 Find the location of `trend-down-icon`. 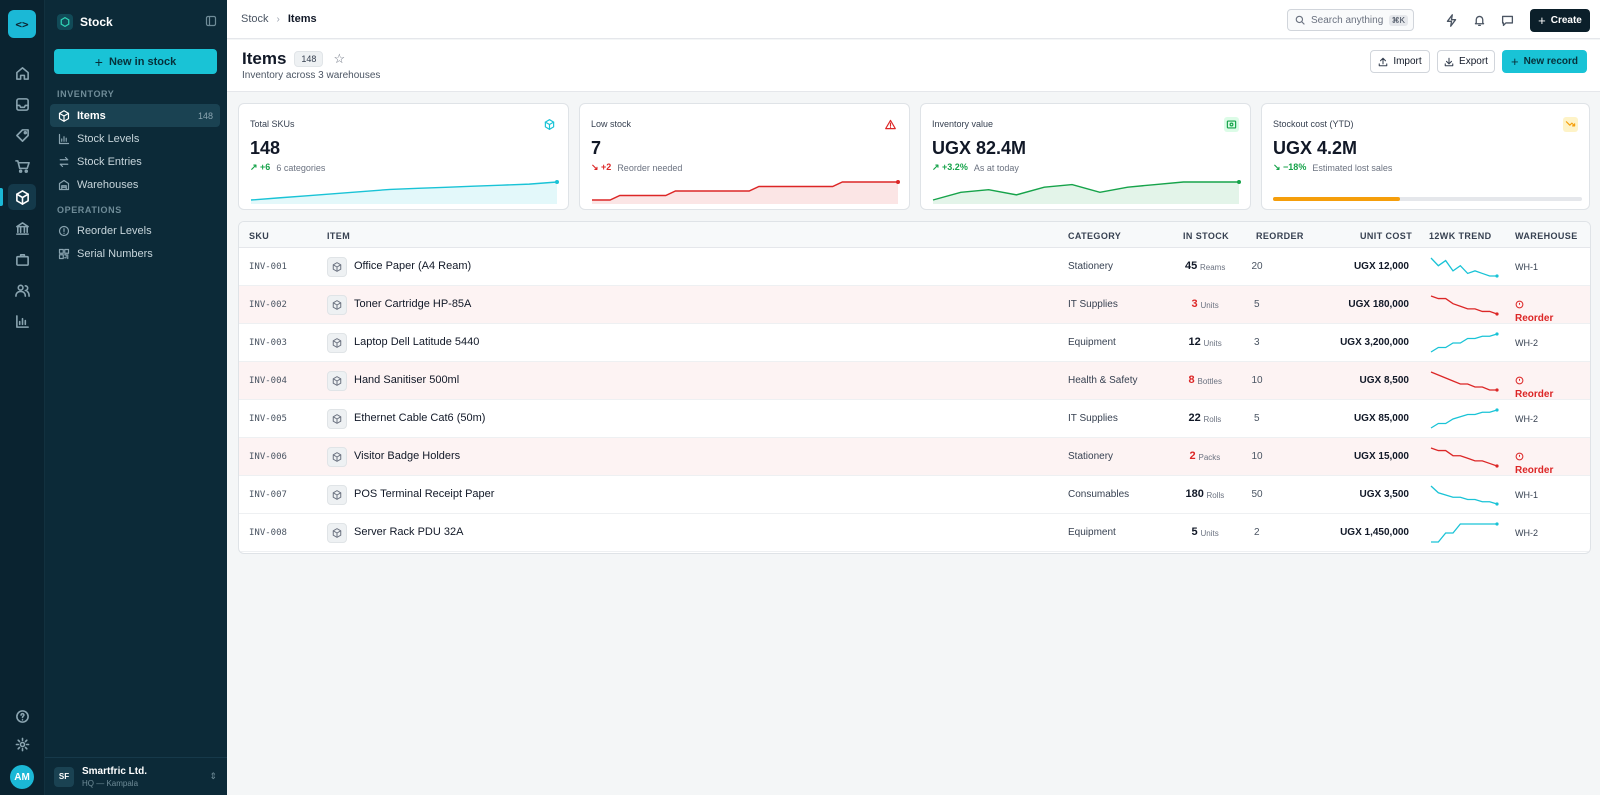

trend-down-icon is located at coordinates (1570, 124).